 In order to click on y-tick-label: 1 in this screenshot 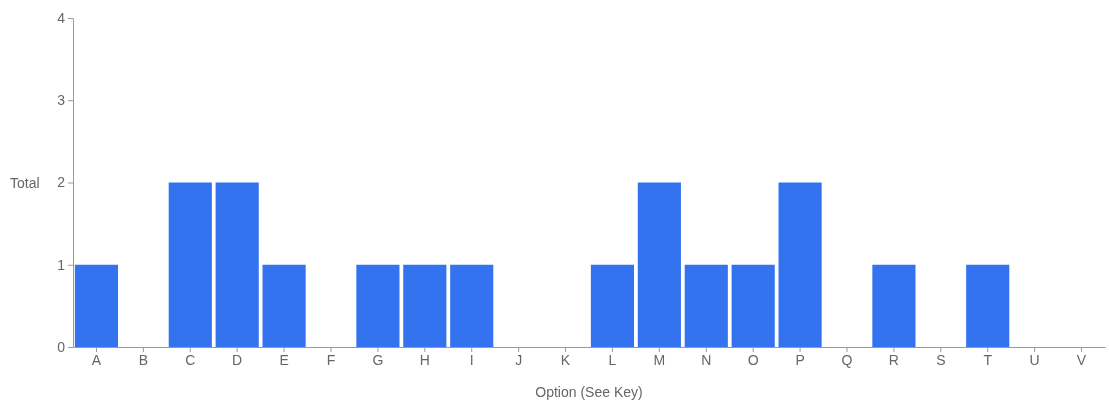, I will do `click(61, 264)`.